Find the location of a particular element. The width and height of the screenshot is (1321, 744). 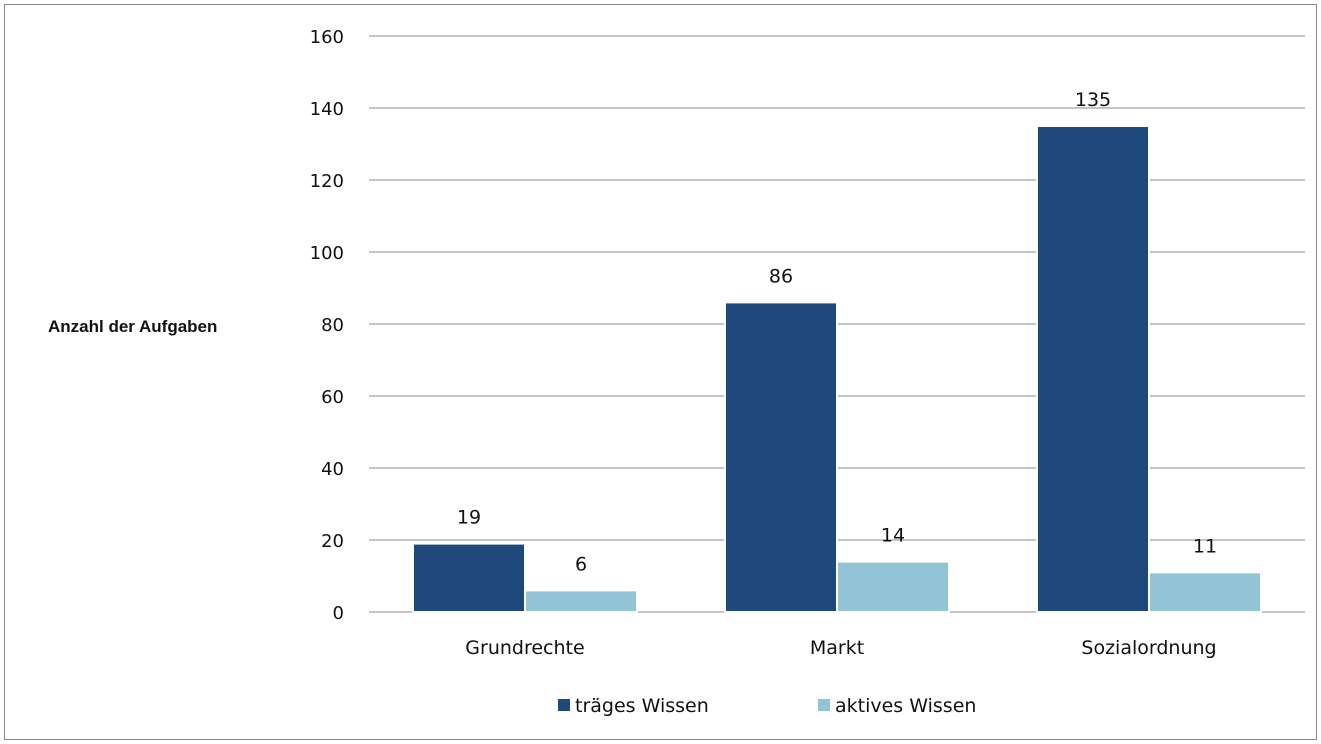

y-tick-label: 140 is located at coordinates (327, 109).